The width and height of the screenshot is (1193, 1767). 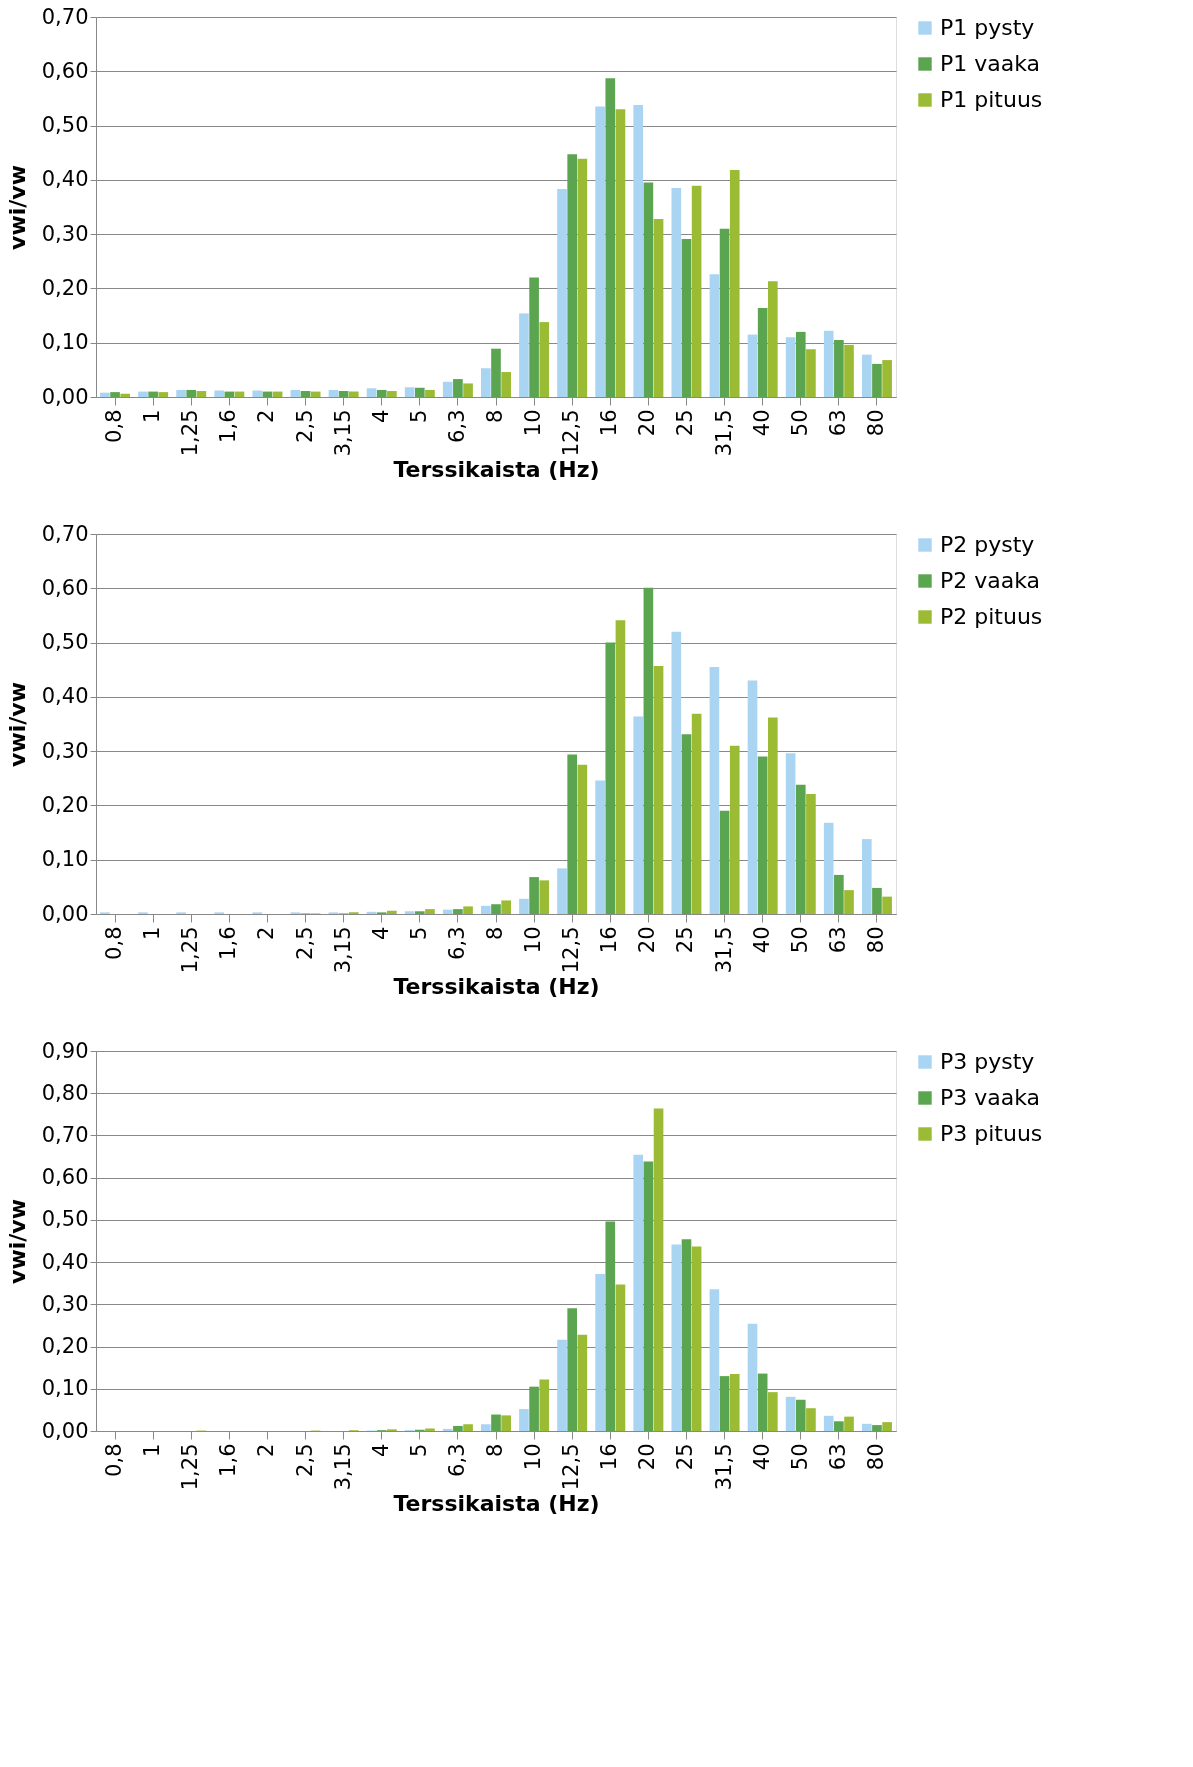 What do you see at coordinates (65, 70) in the screenshot?
I see `y-tick-label: 0,60` at bounding box center [65, 70].